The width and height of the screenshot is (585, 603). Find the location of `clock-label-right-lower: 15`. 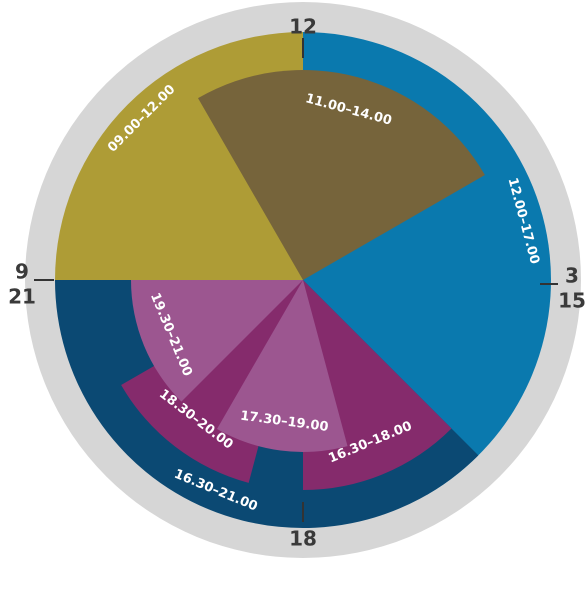

clock-label-right-lower: 15 is located at coordinates (571, 301).